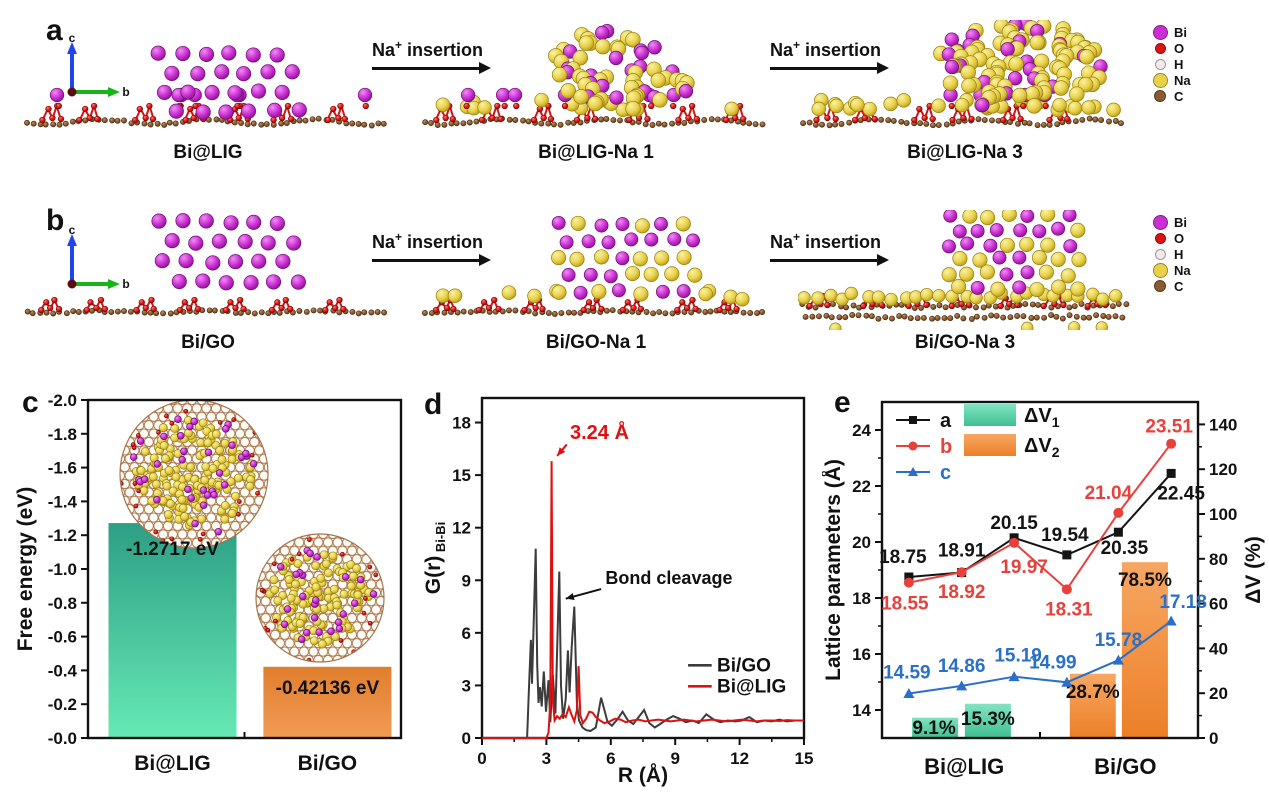 This screenshot has width=1269, height=794. I want to click on legend-swatch-Bi, so click(1160, 32).